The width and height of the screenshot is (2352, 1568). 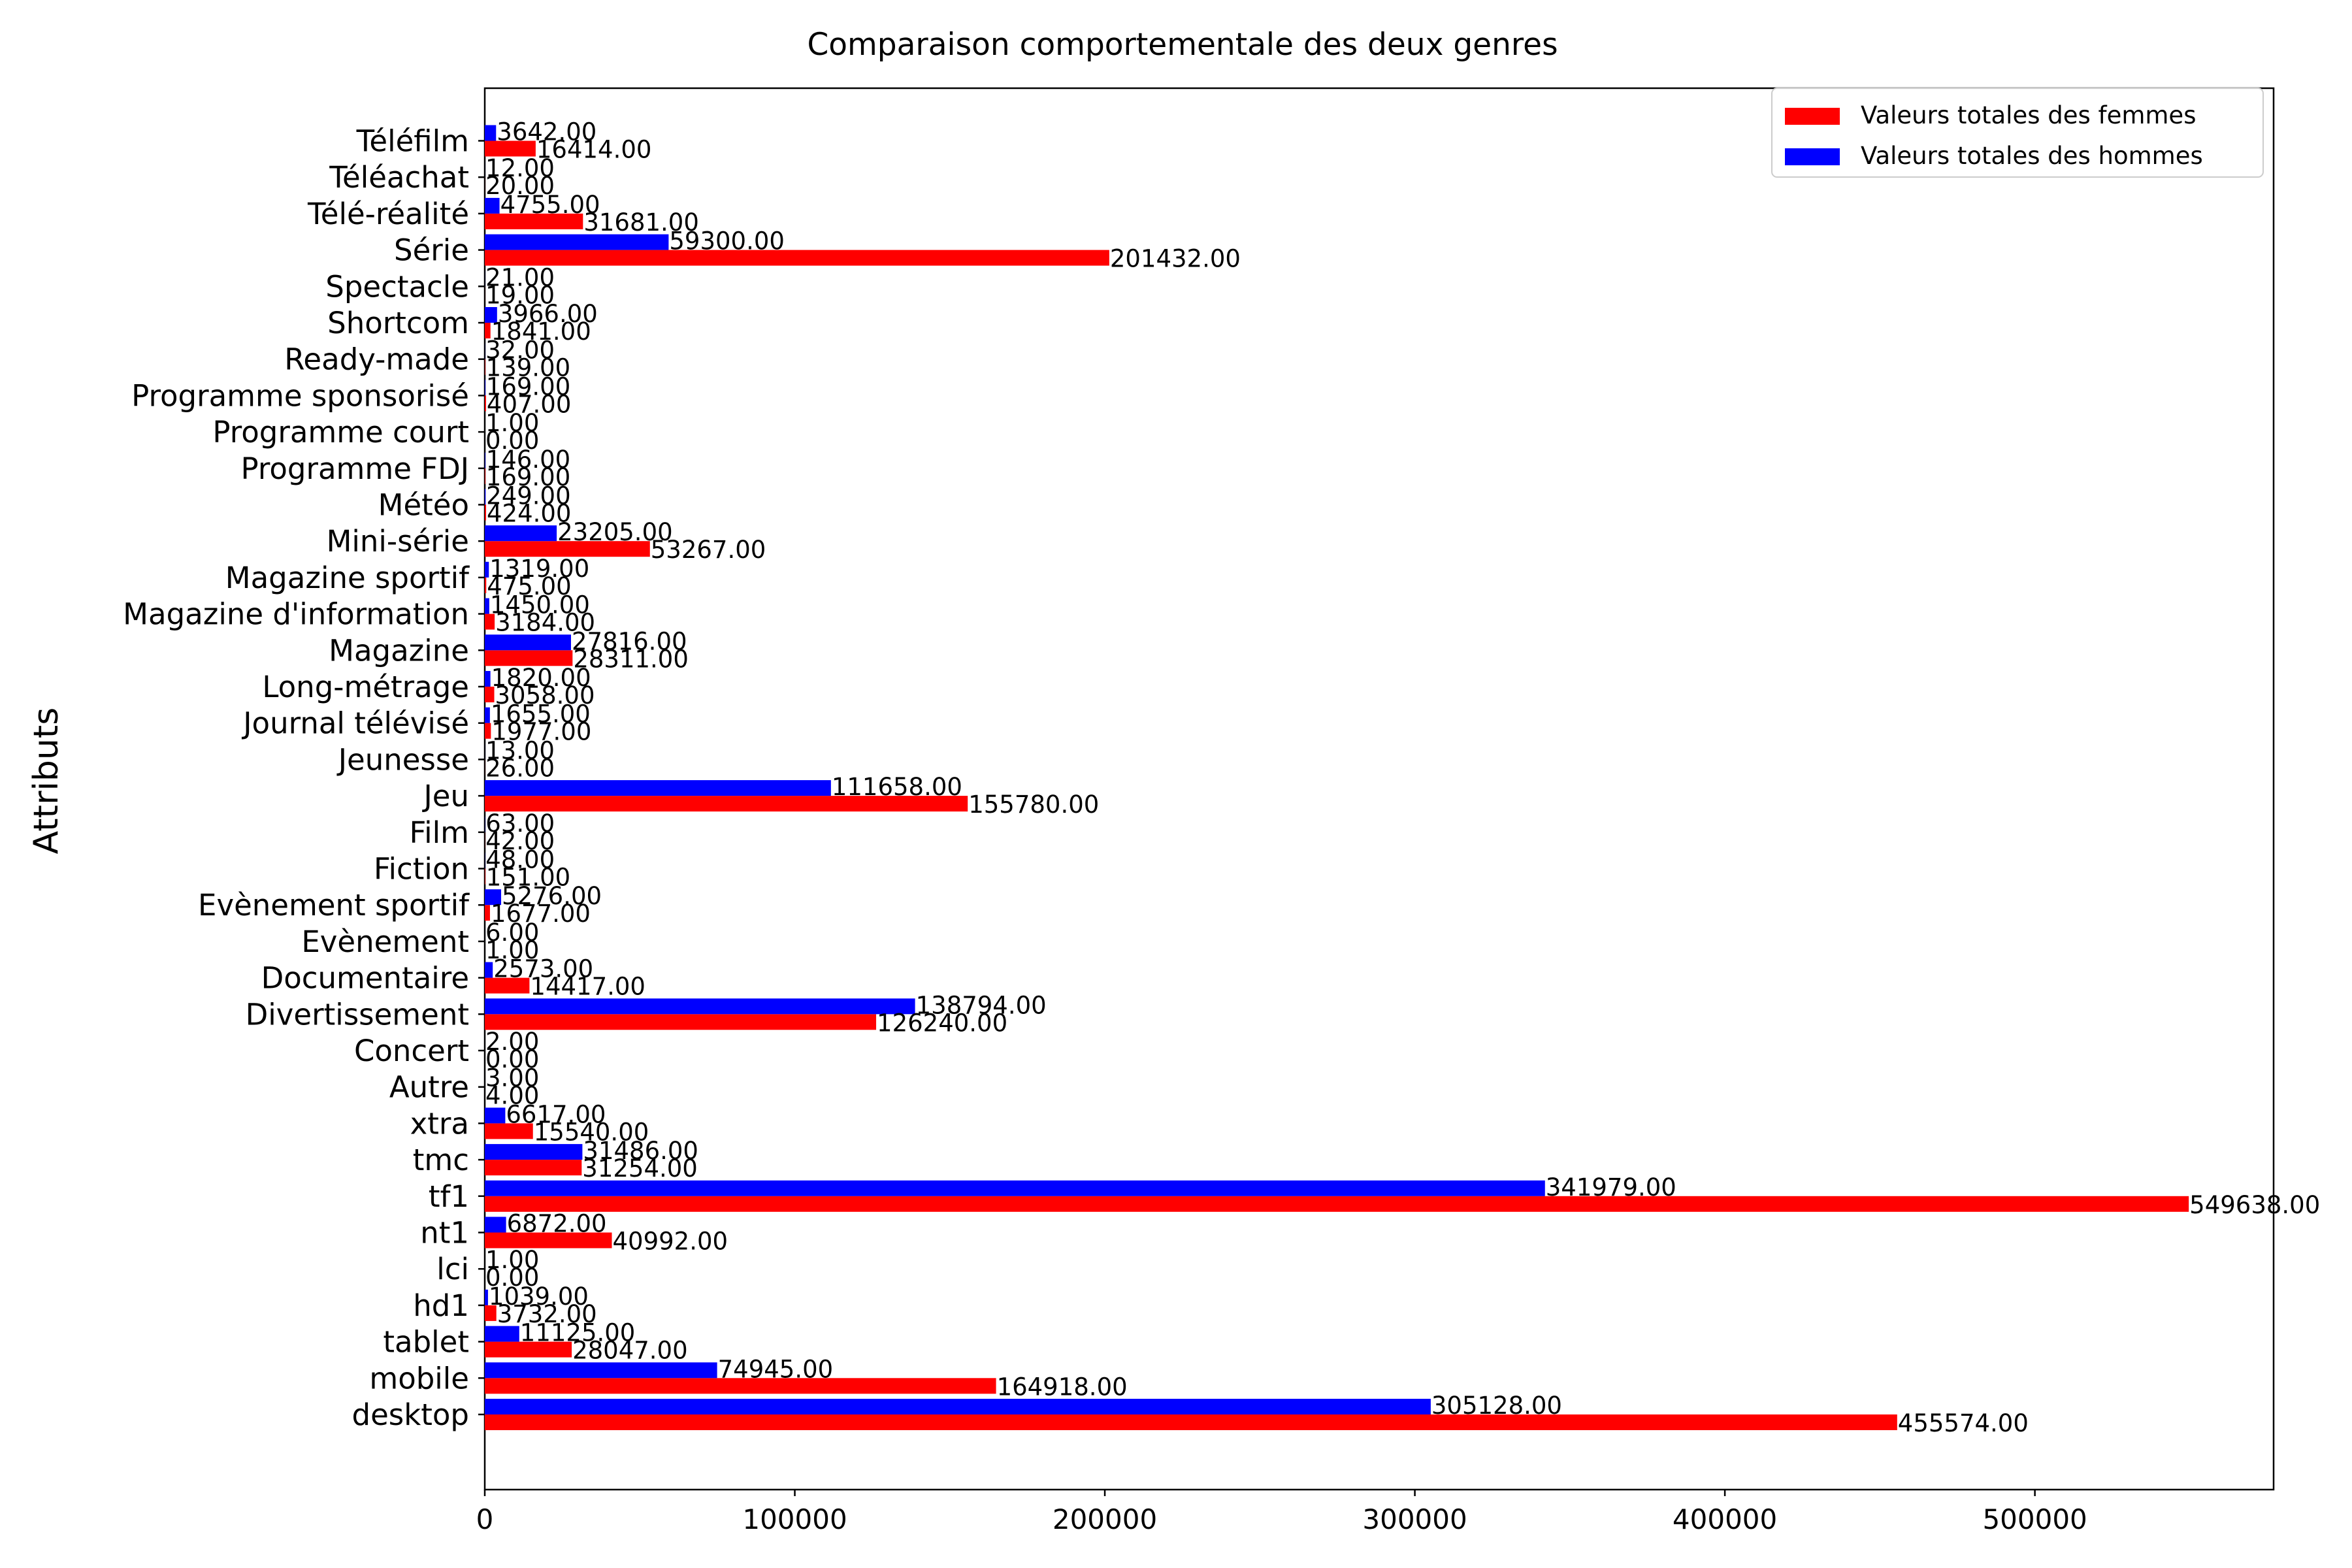 What do you see at coordinates (357, 1014) in the screenshot?
I see `y-tick-label: Divertissement` at bounding box center [357, 1014].